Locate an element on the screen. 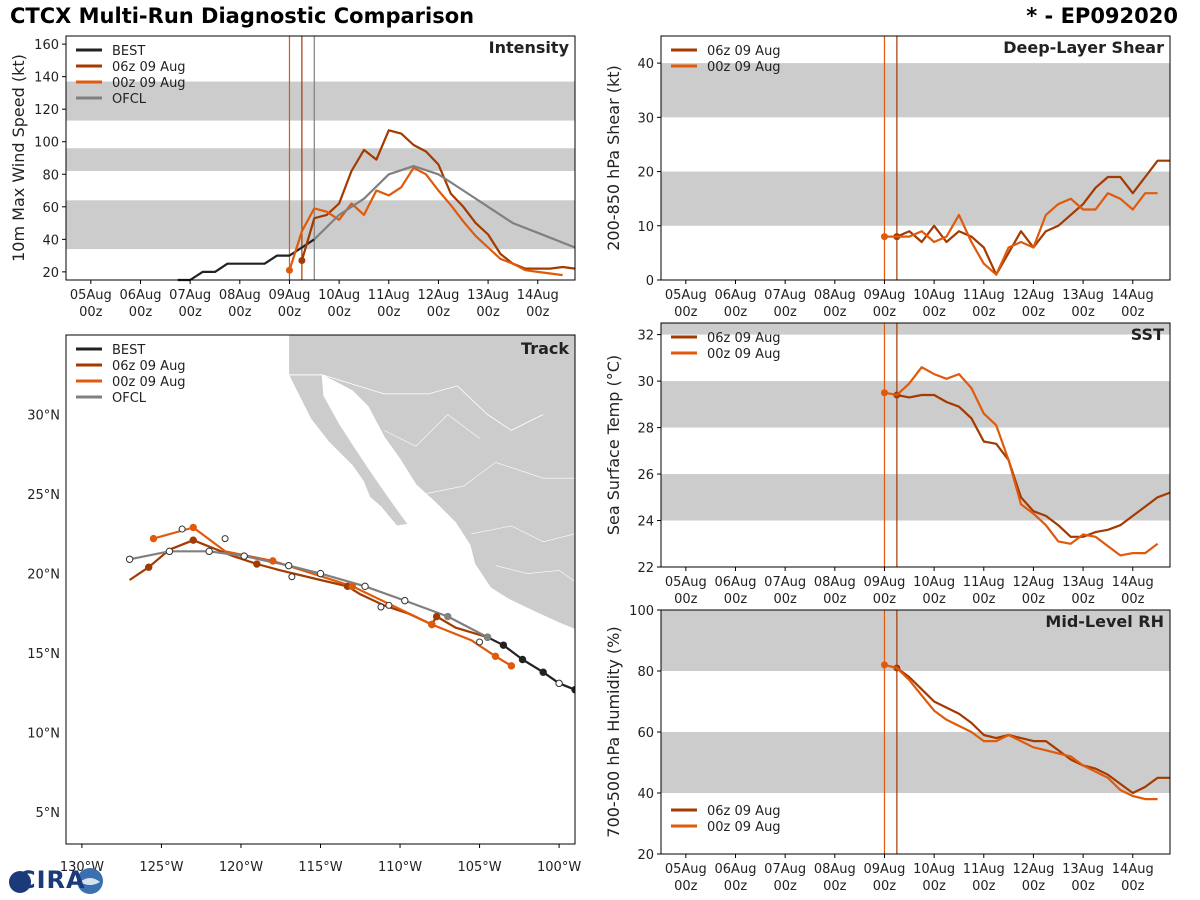 The height and width of the screenshot is (900, 1200). rh-series-start-marker is located at coordinates (884, 665).